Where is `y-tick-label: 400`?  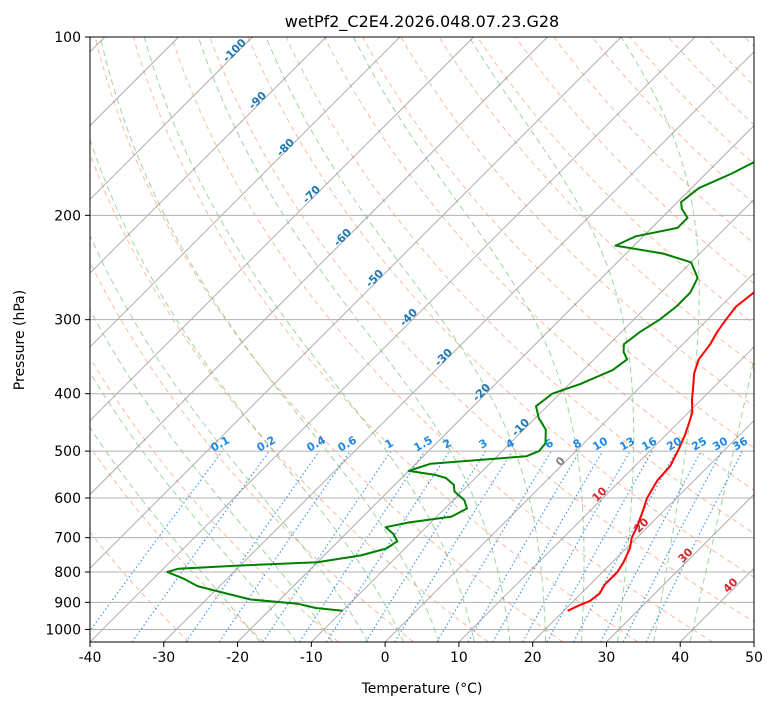
y-tick-label: 400 is located at coordinates (67, 395).